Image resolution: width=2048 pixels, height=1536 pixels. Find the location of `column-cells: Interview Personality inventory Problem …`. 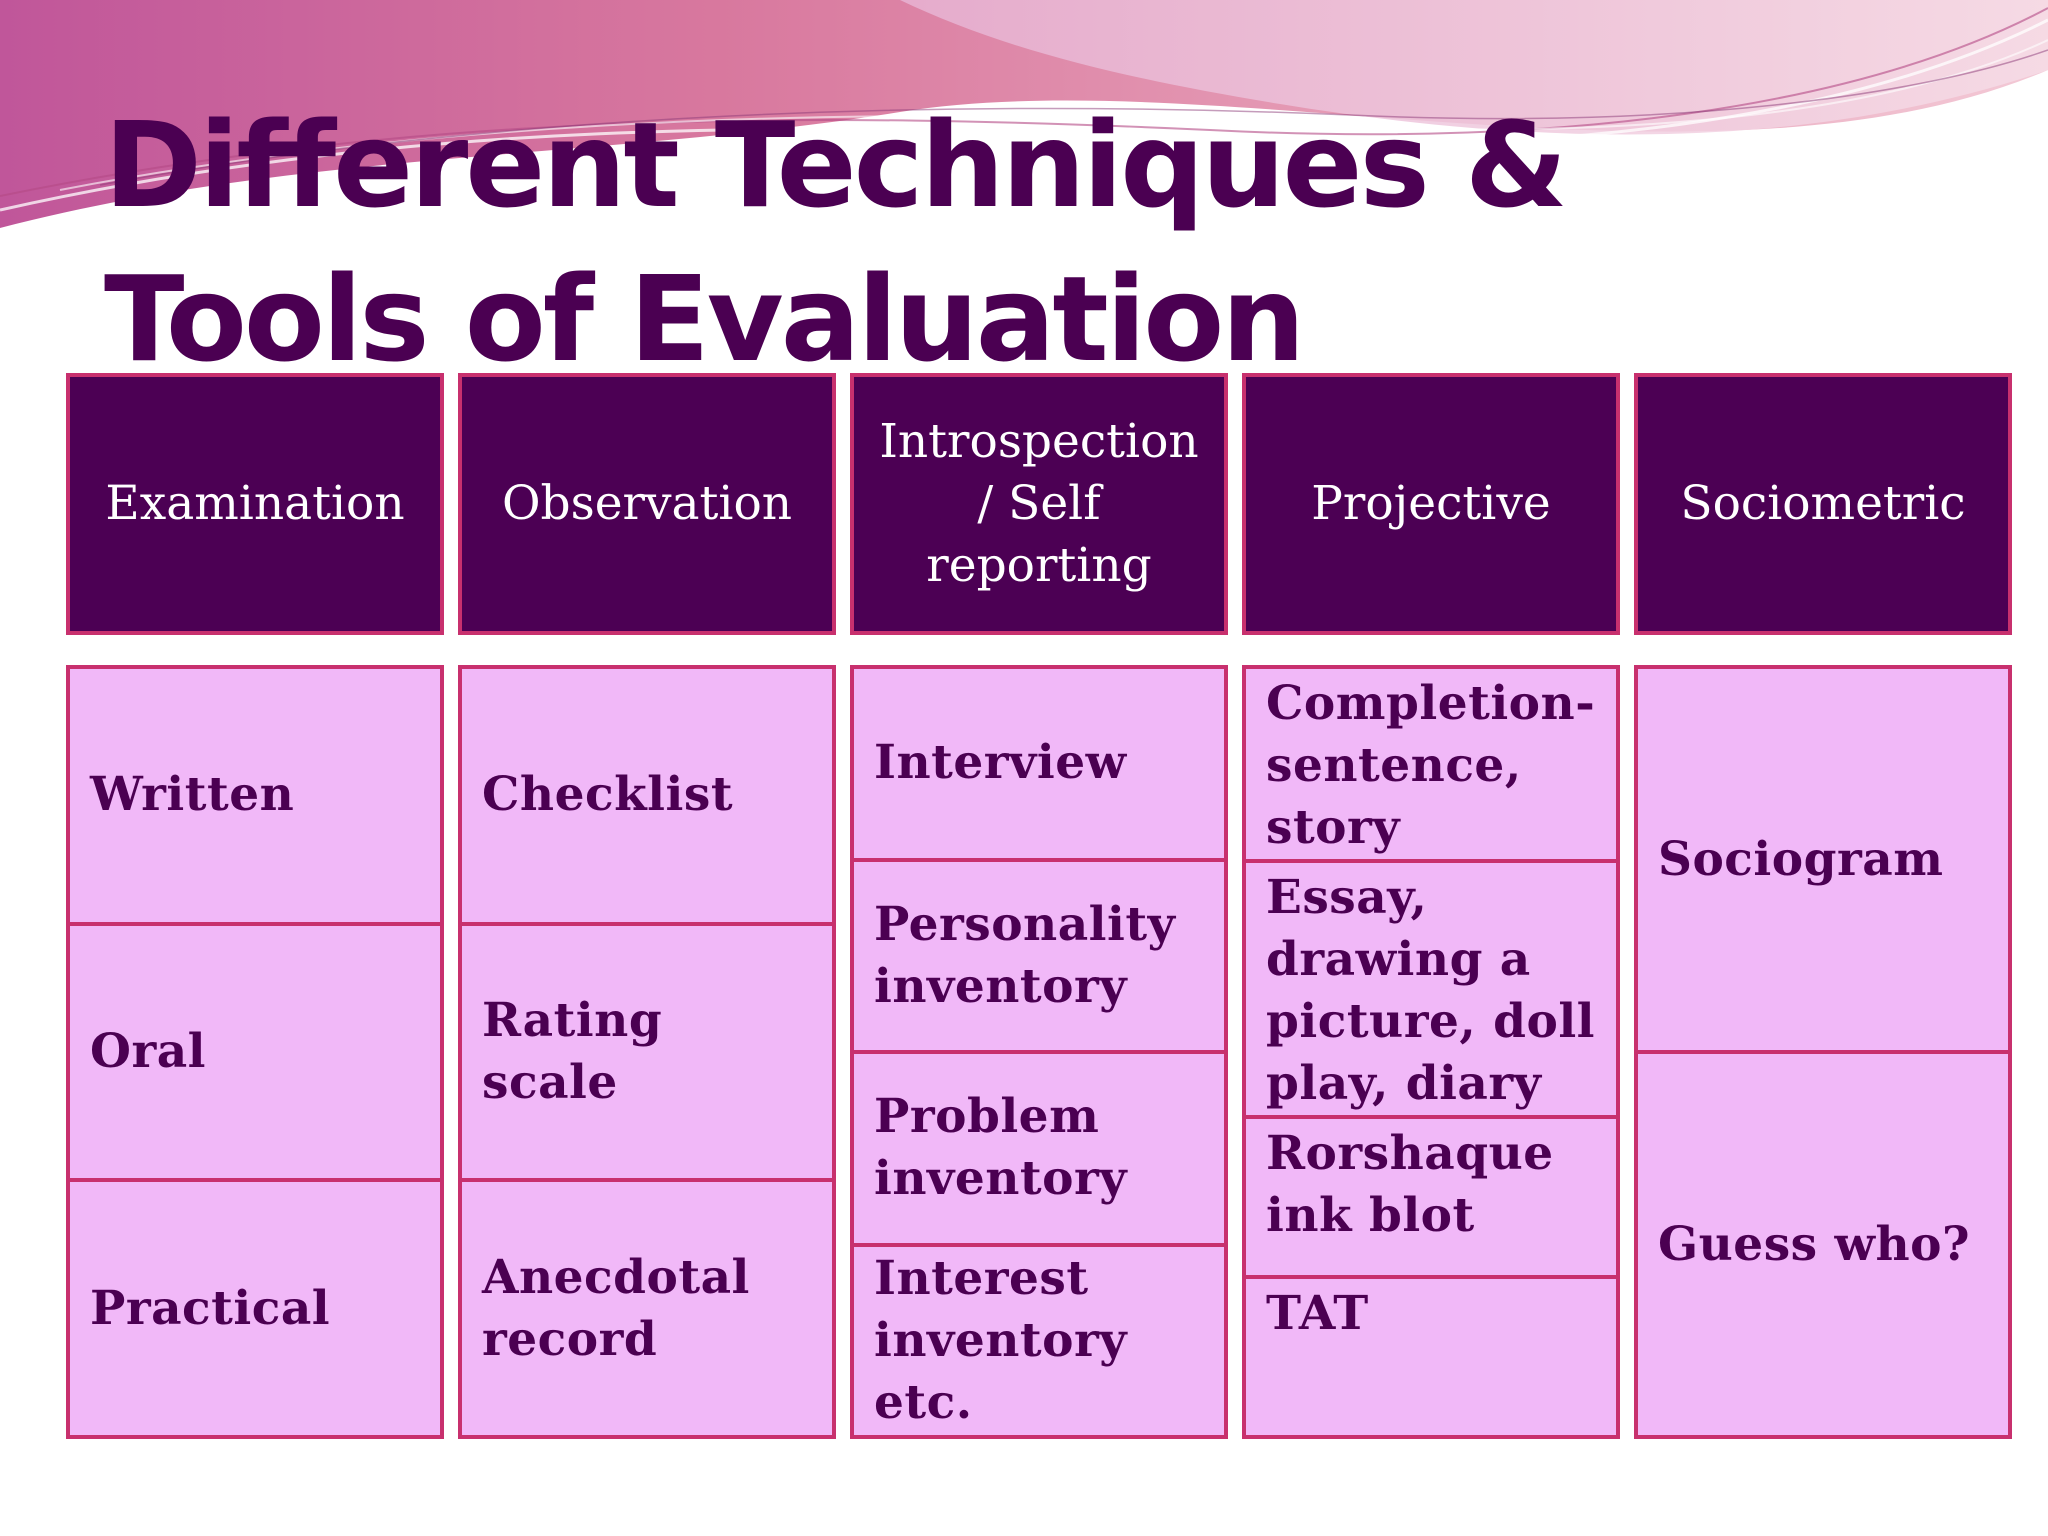

column-cells: Interview Personality inventory Problem … is located at coordinates (1039, 1052).